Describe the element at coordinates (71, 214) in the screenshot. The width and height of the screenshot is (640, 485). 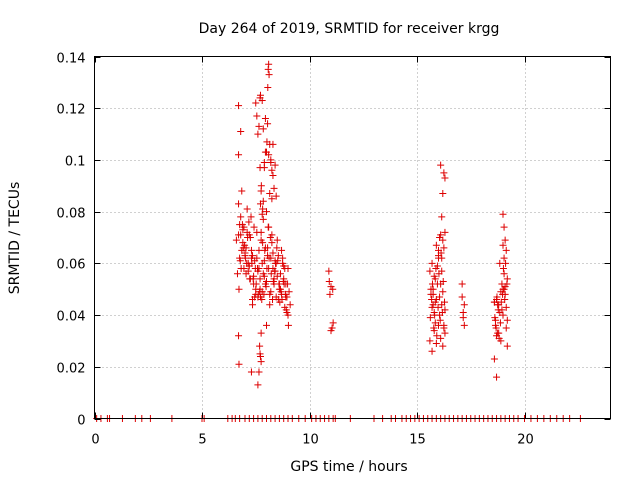
I see `y-tick-label: 0.08` at that location.